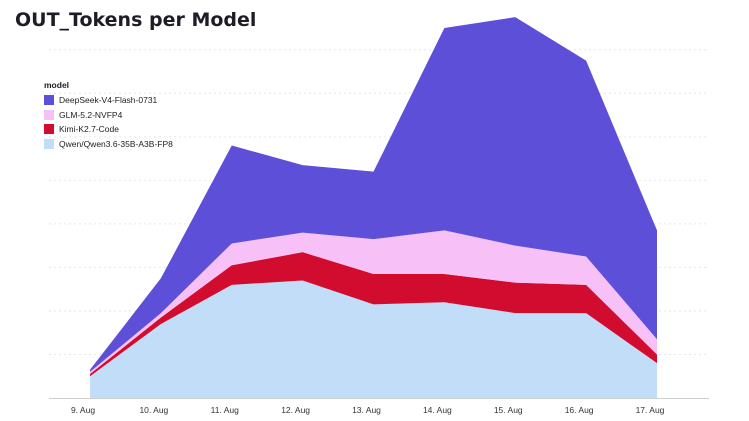  What do you see at coordinates (225, 410) in the screenshot?
I see `x-tick-label: 11. Aug` at bounding box center [225, 410].